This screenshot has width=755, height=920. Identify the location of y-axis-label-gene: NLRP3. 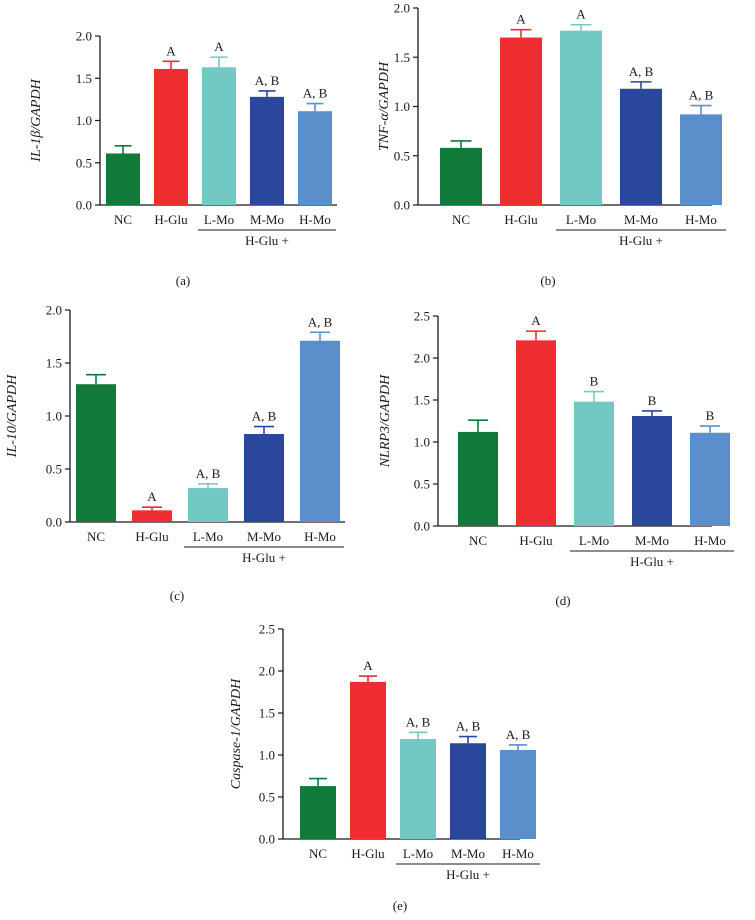
(385, 447).